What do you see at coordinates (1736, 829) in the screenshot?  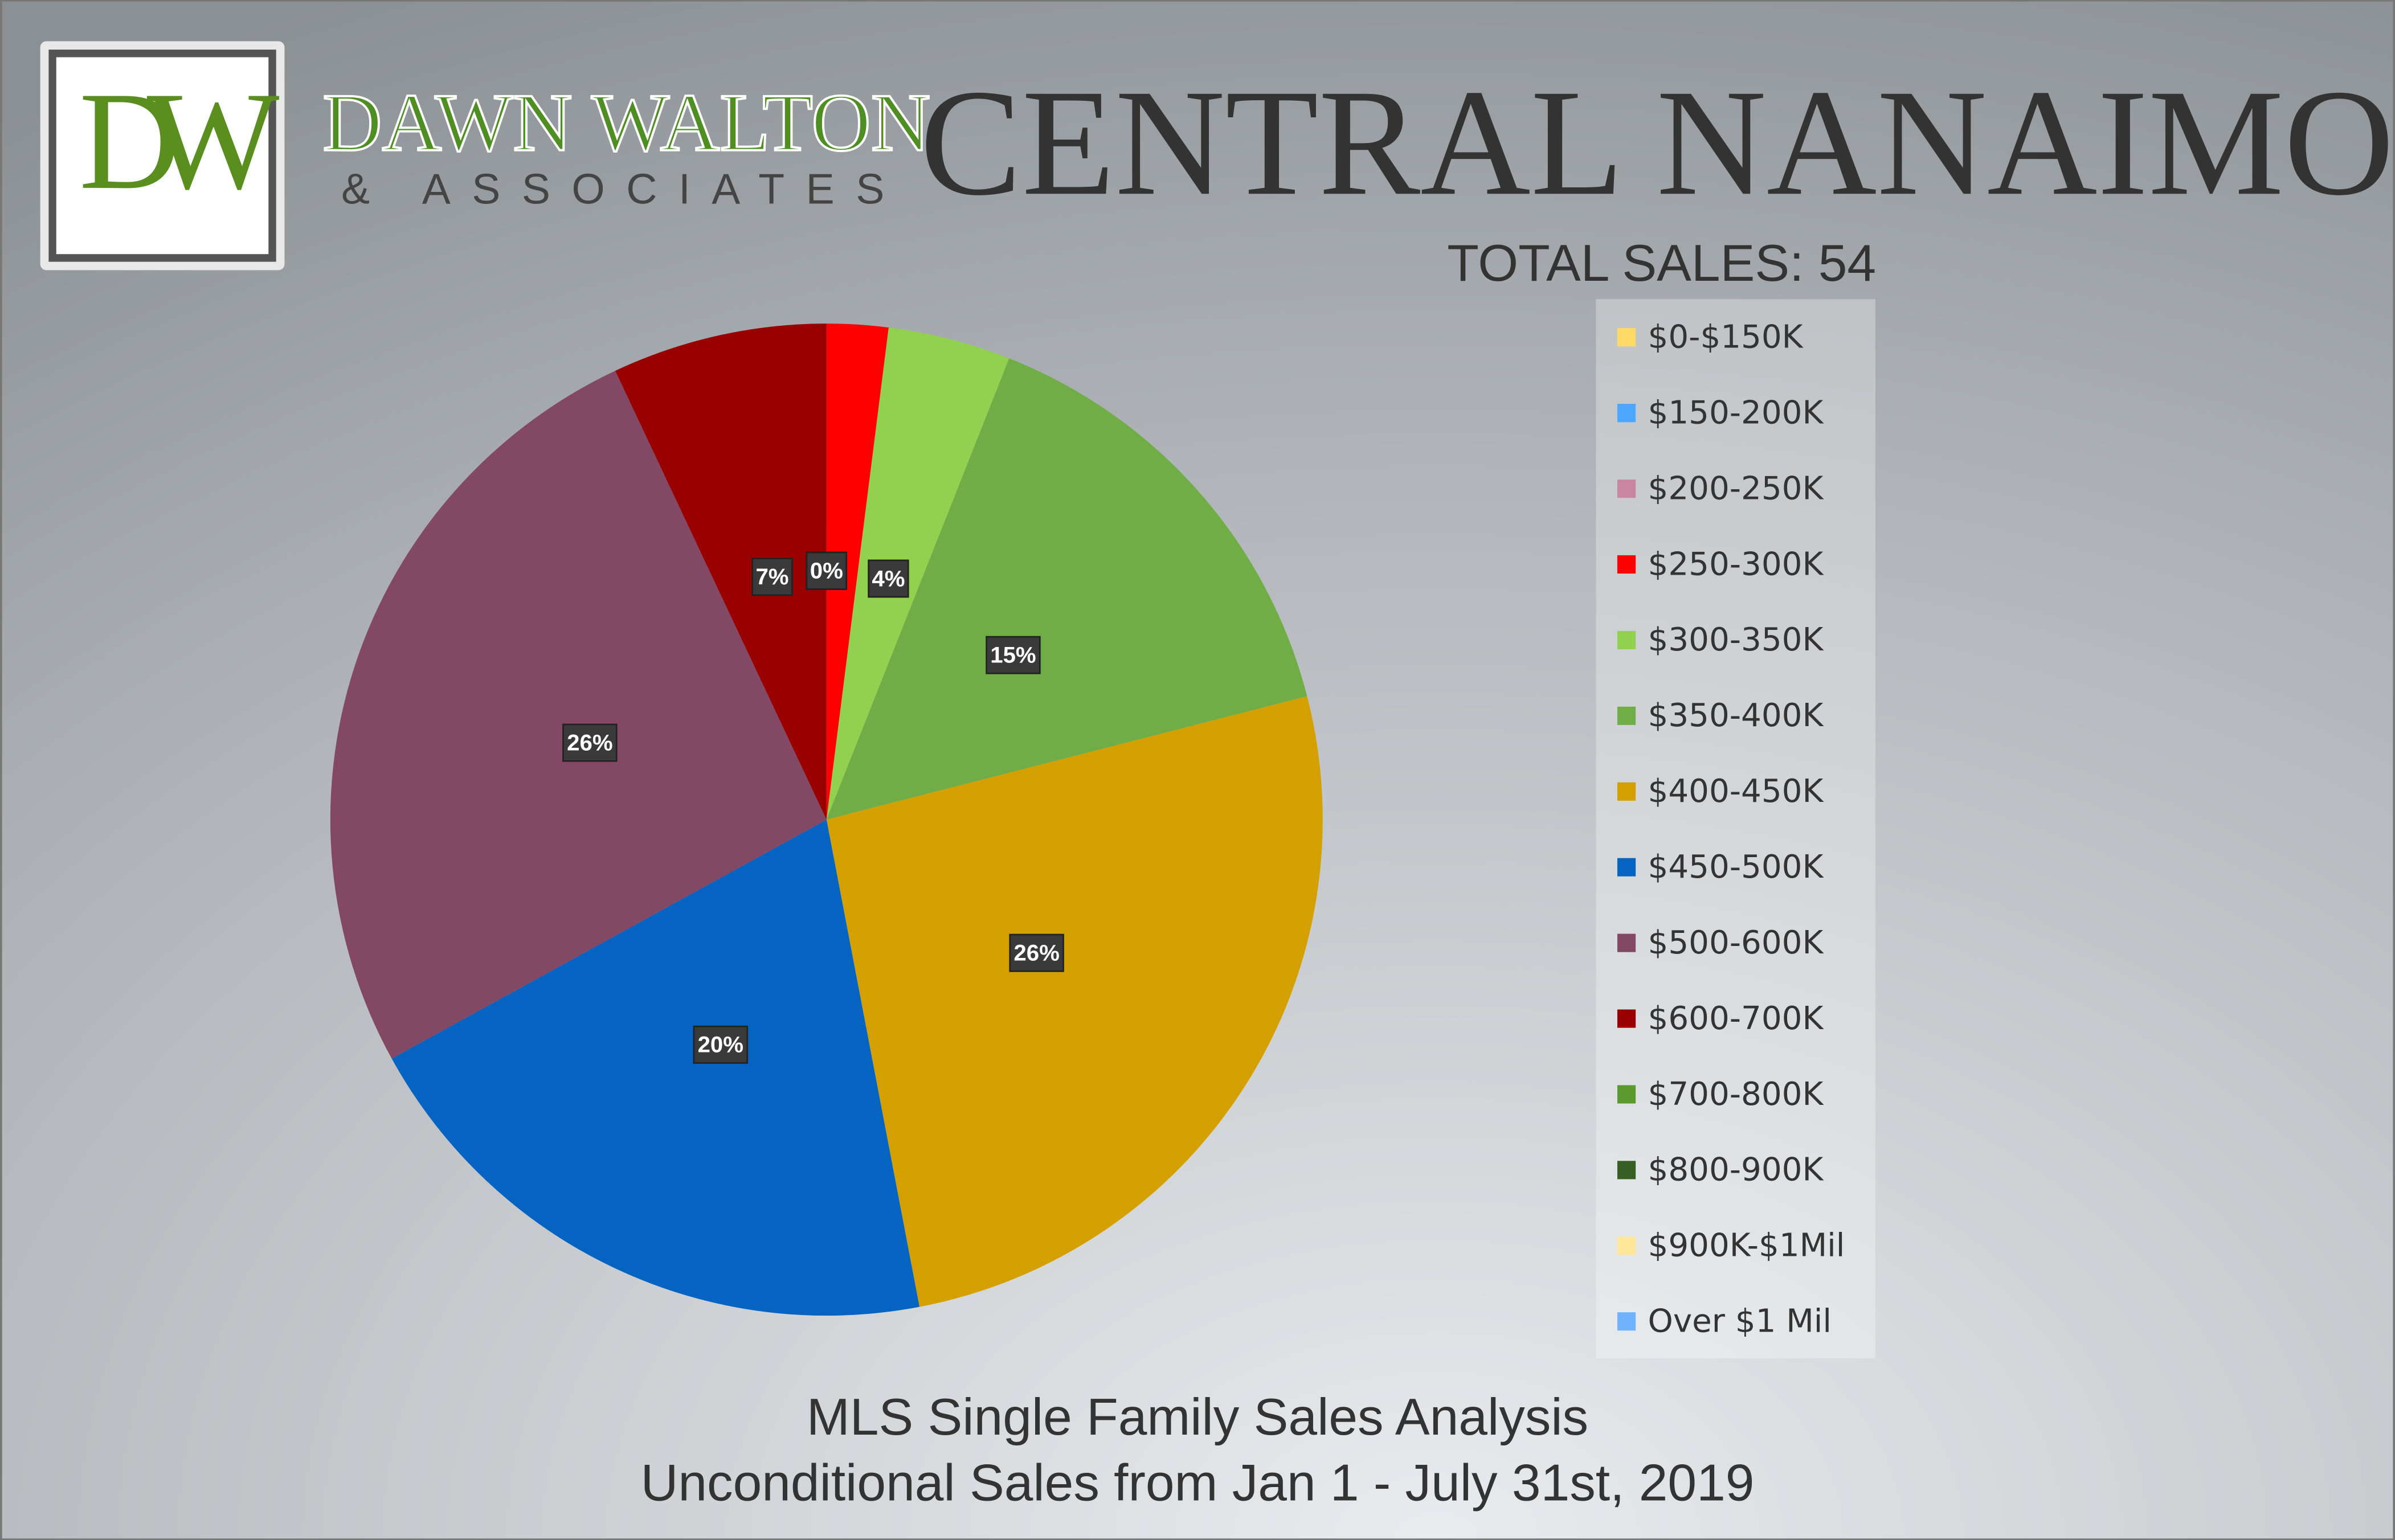 I see `legend-box` at bounding box center [1736, 829].